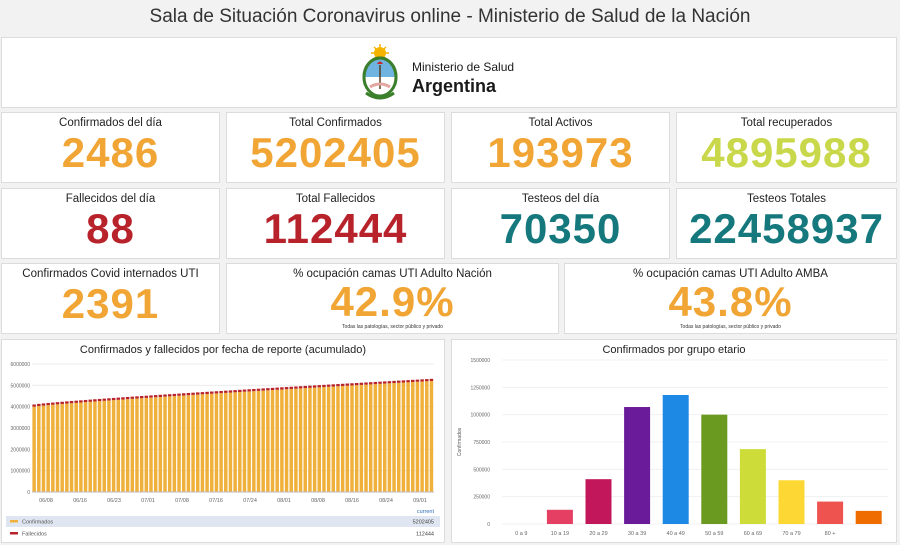 This screenshot has height=545, width=900. I want to click on kpi-internados-uti: Confirmados Covid internados UTI 2391, so click(110, 298).